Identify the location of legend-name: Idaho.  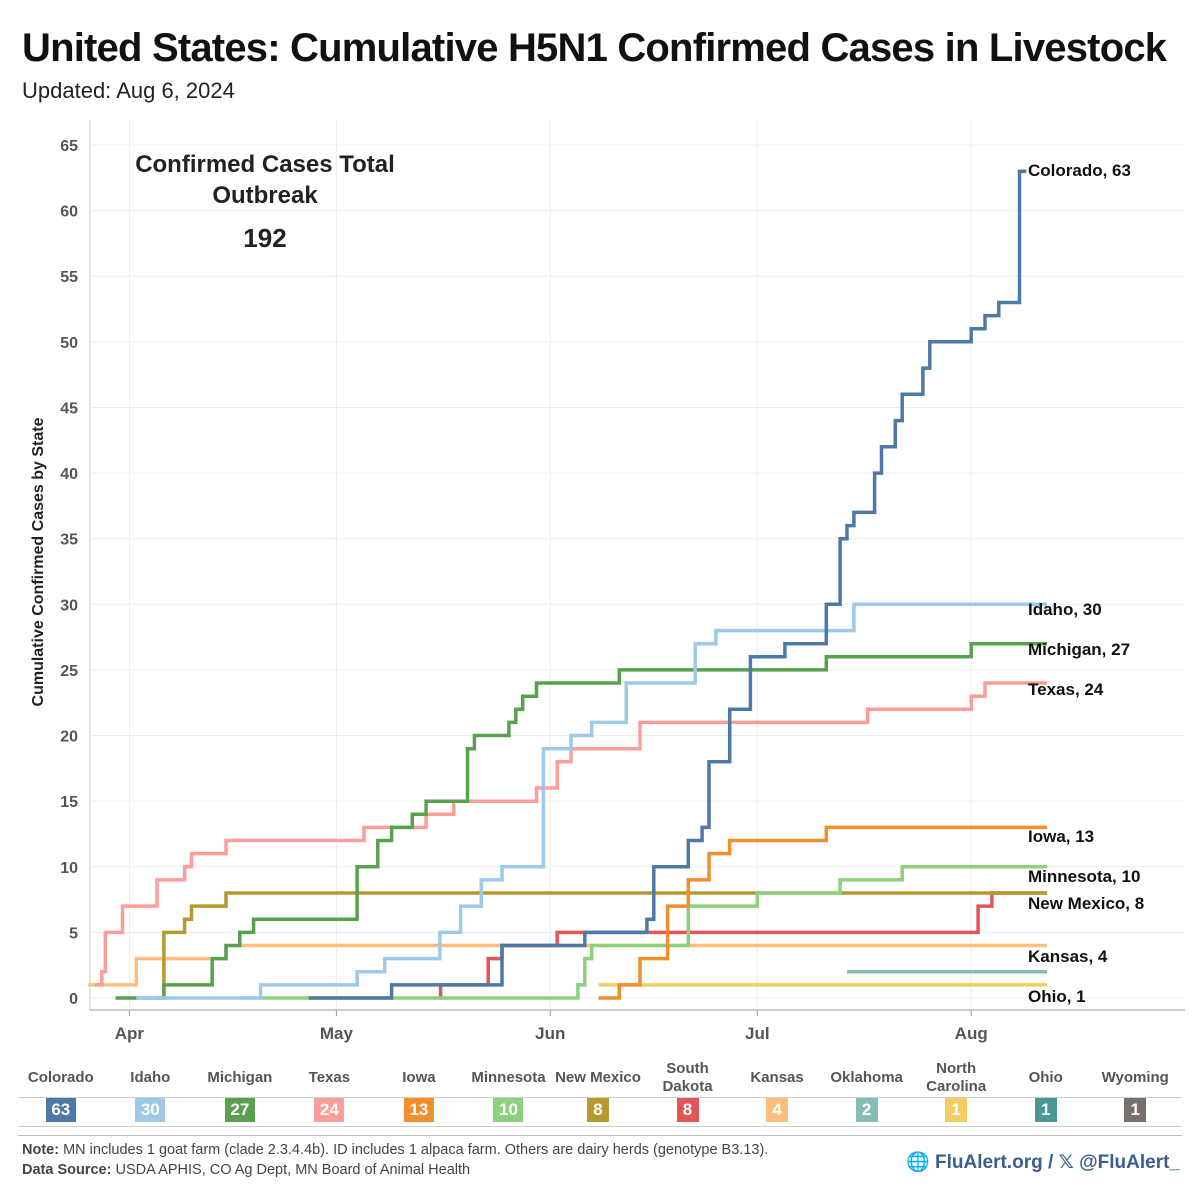
(150, 1077).